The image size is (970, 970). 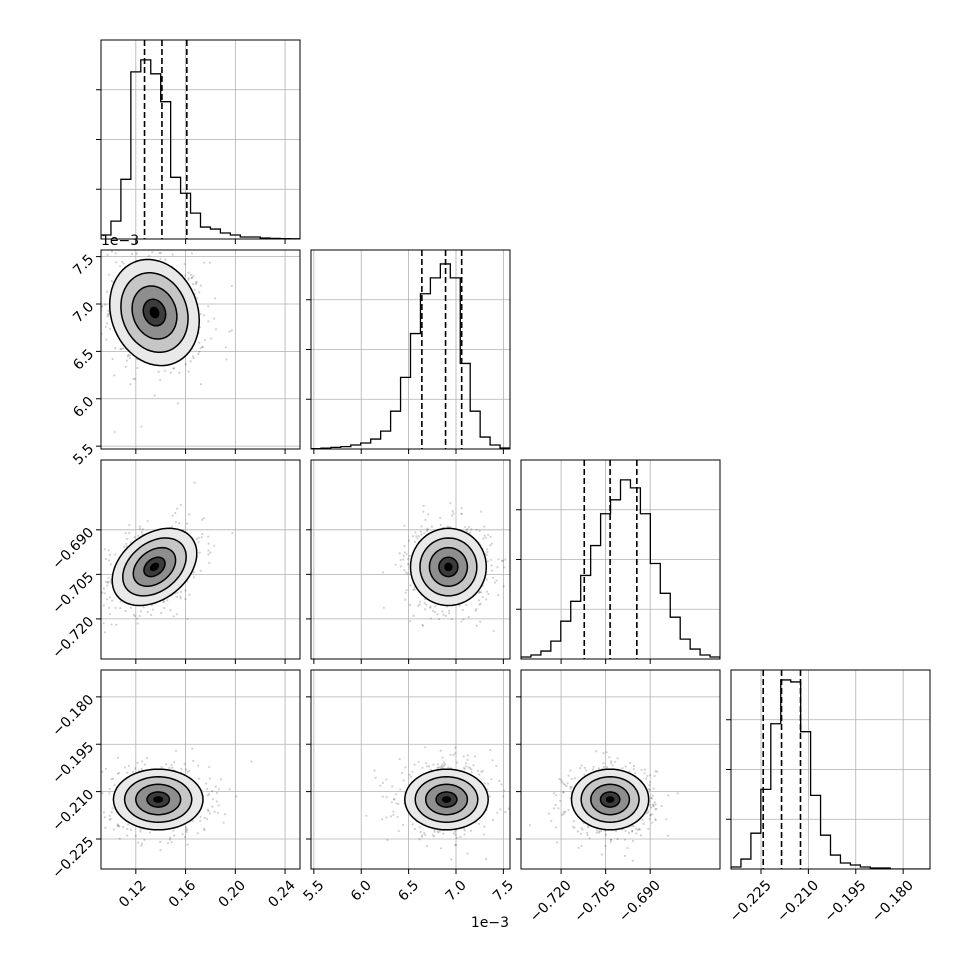 I want to click on panel-content, so click(x=410, y=559).